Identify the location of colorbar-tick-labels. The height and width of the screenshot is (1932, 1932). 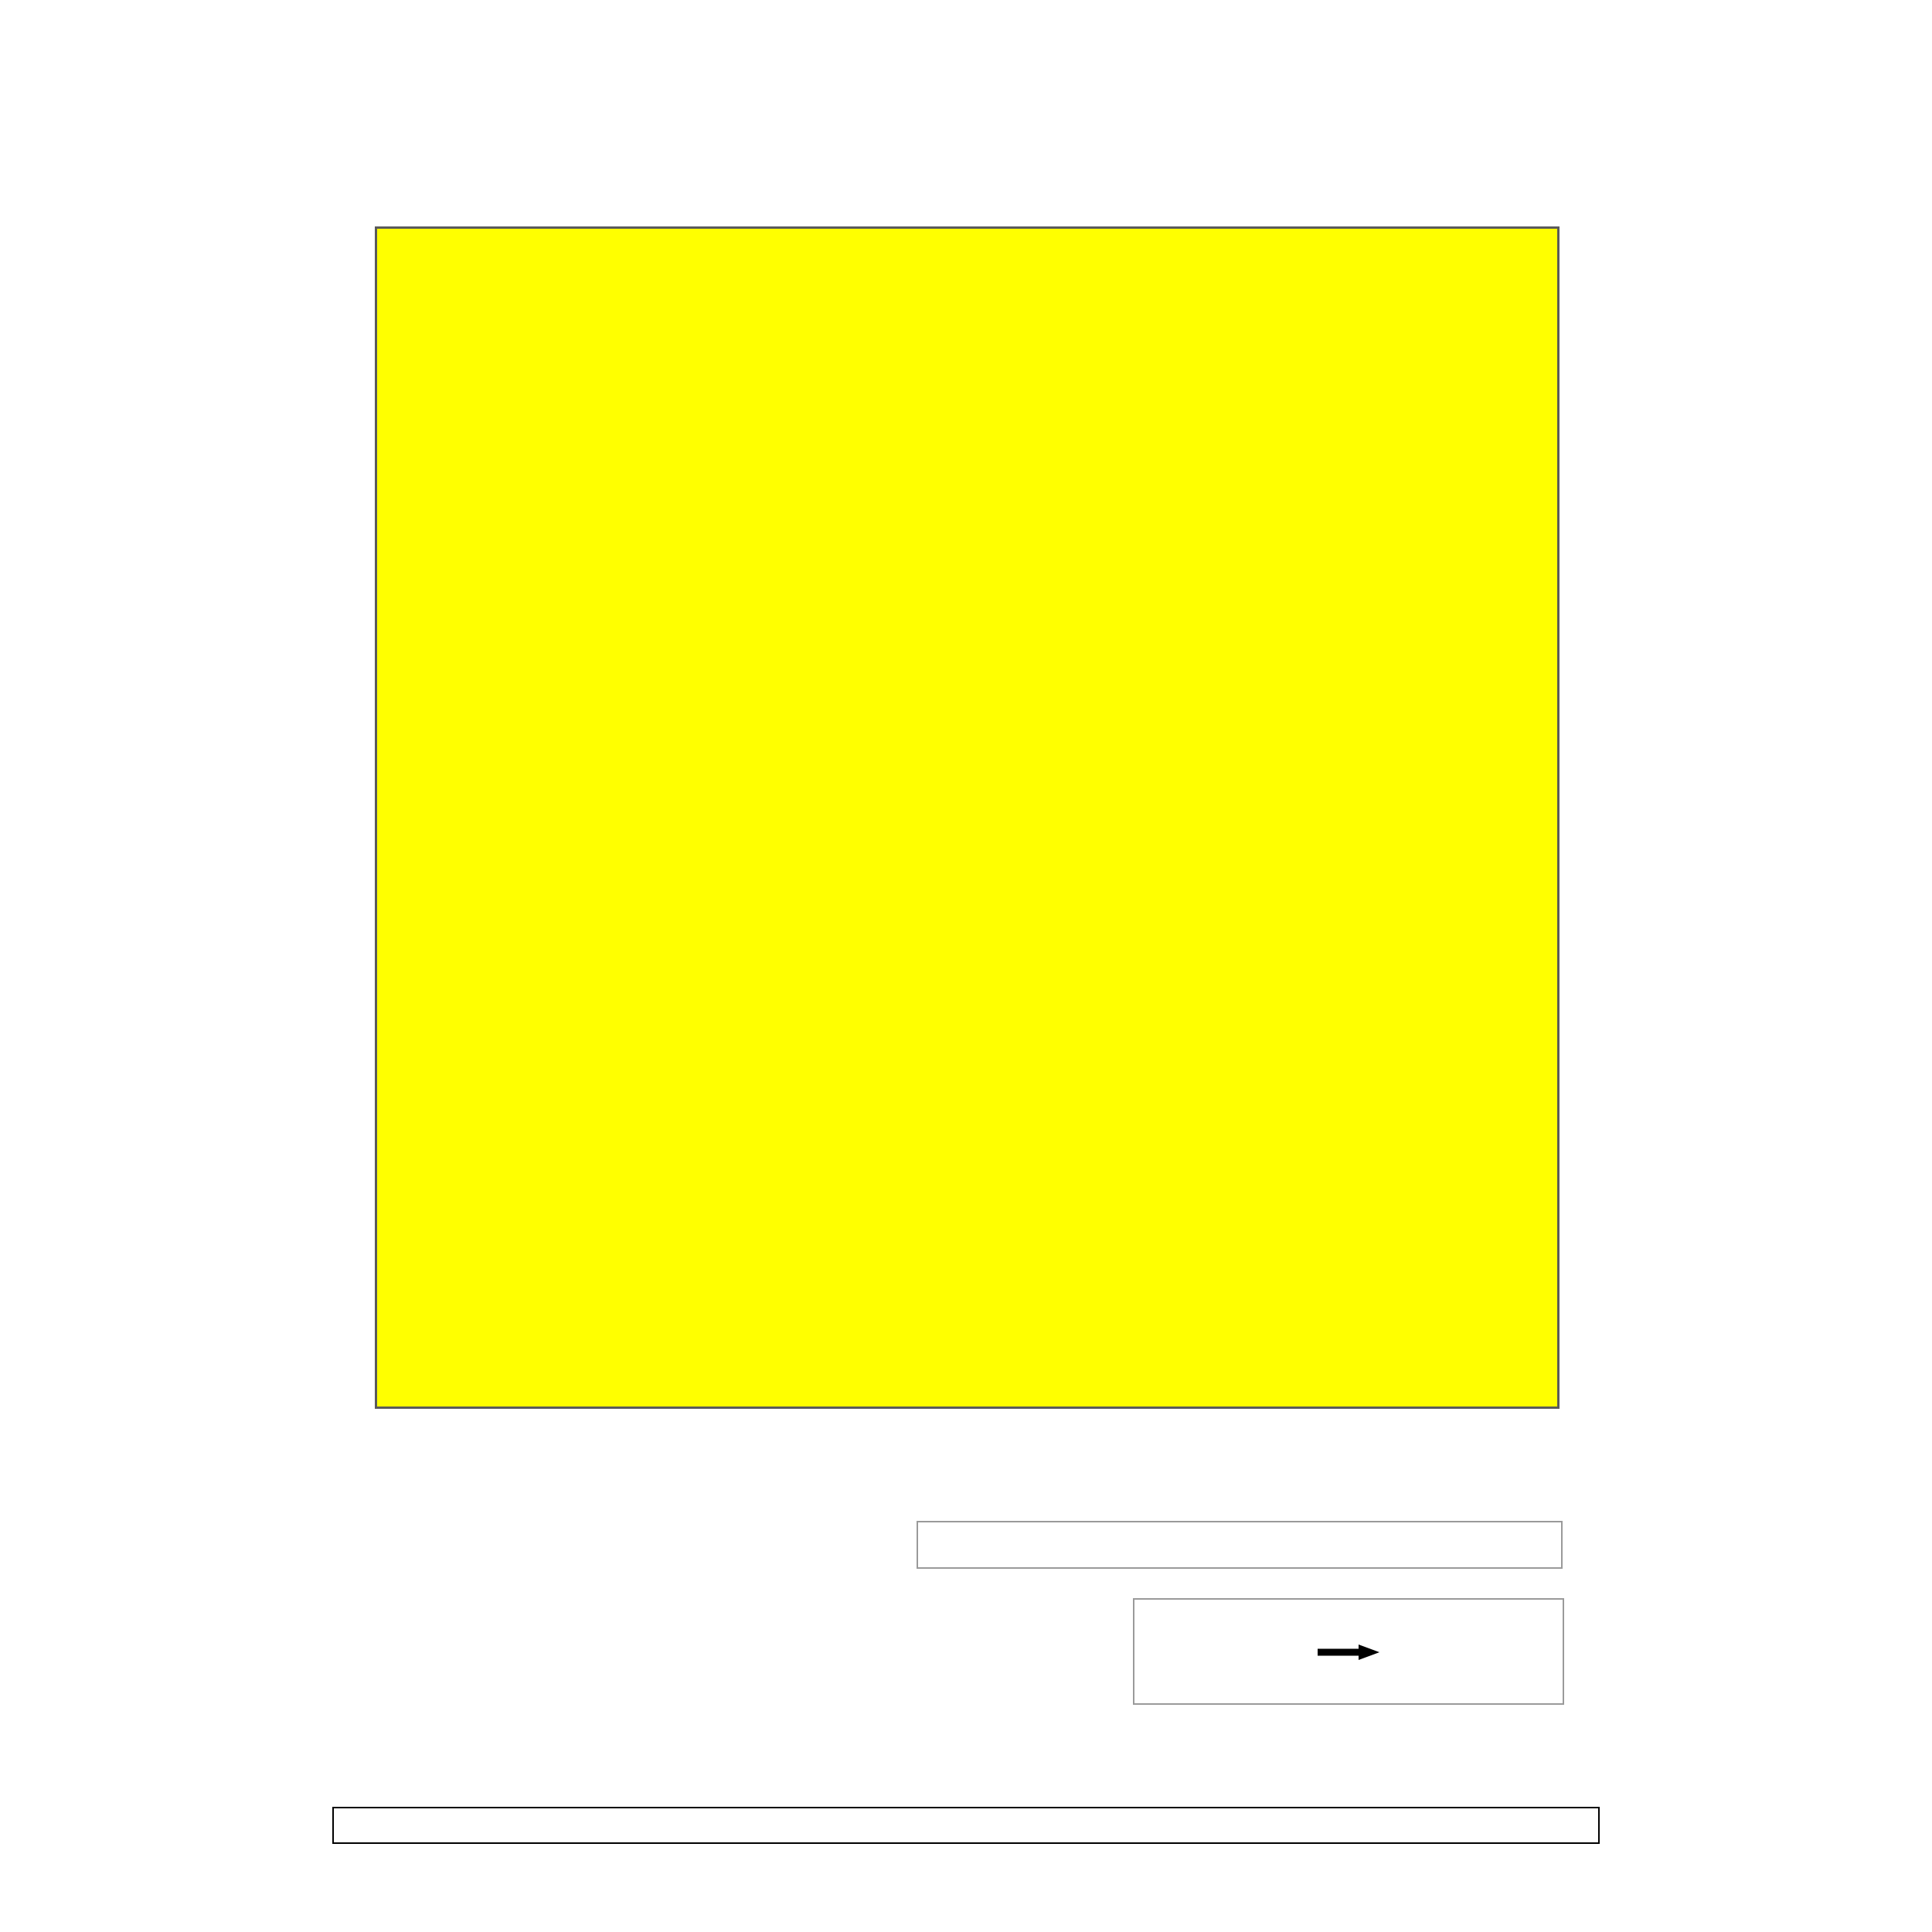
(966, 1877).